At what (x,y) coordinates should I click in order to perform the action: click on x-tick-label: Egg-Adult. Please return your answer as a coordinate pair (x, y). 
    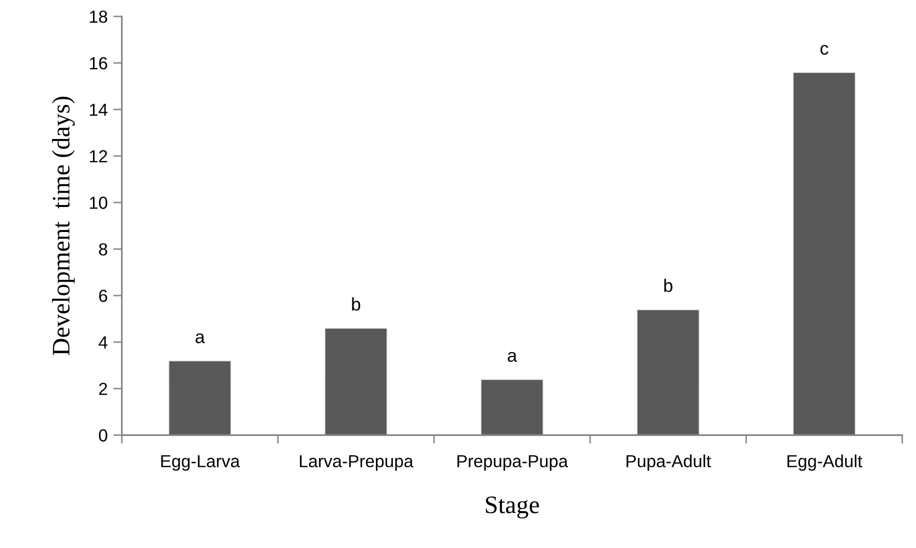
    Looking at the image, I should click on (825, 462).